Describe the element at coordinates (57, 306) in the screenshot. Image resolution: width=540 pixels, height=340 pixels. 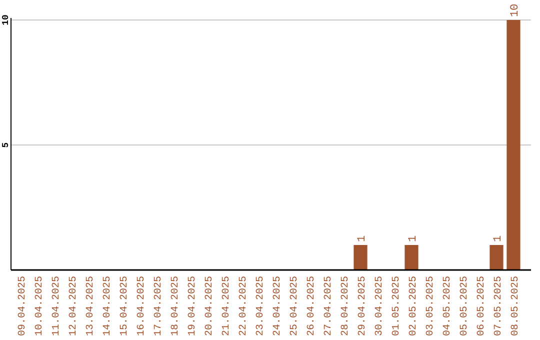
I see `x-tick-label: 11.04.2025` at that location.